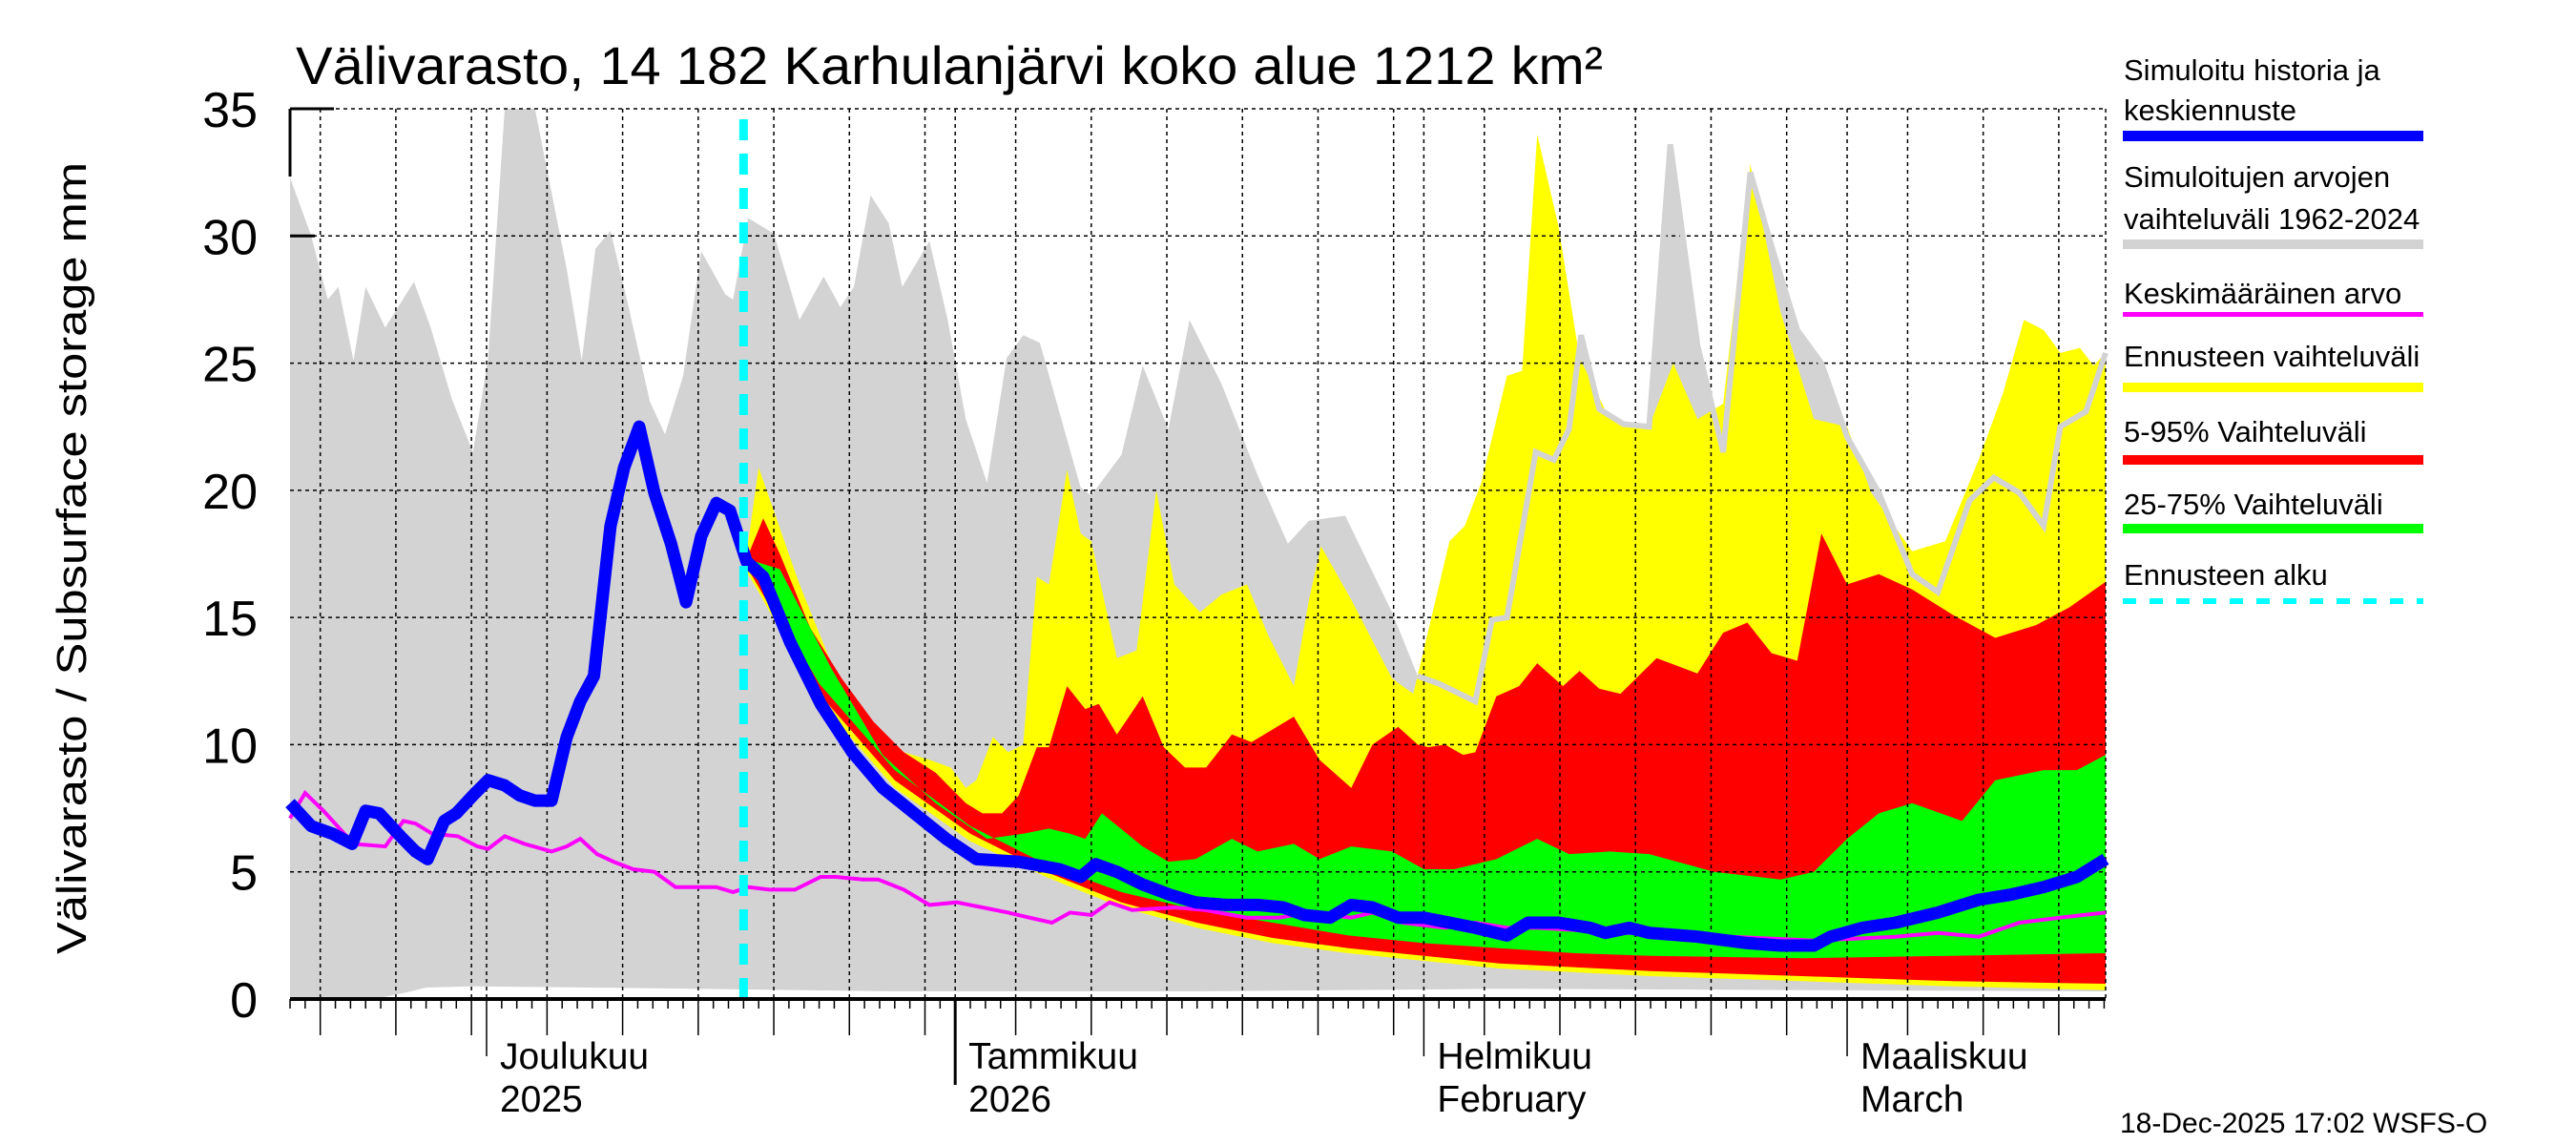 This screenshot has width=2576, height=1145. Describe the element at coordinates (230, 493) in the screenshot. I see `y-tick-label: 20` at that location.